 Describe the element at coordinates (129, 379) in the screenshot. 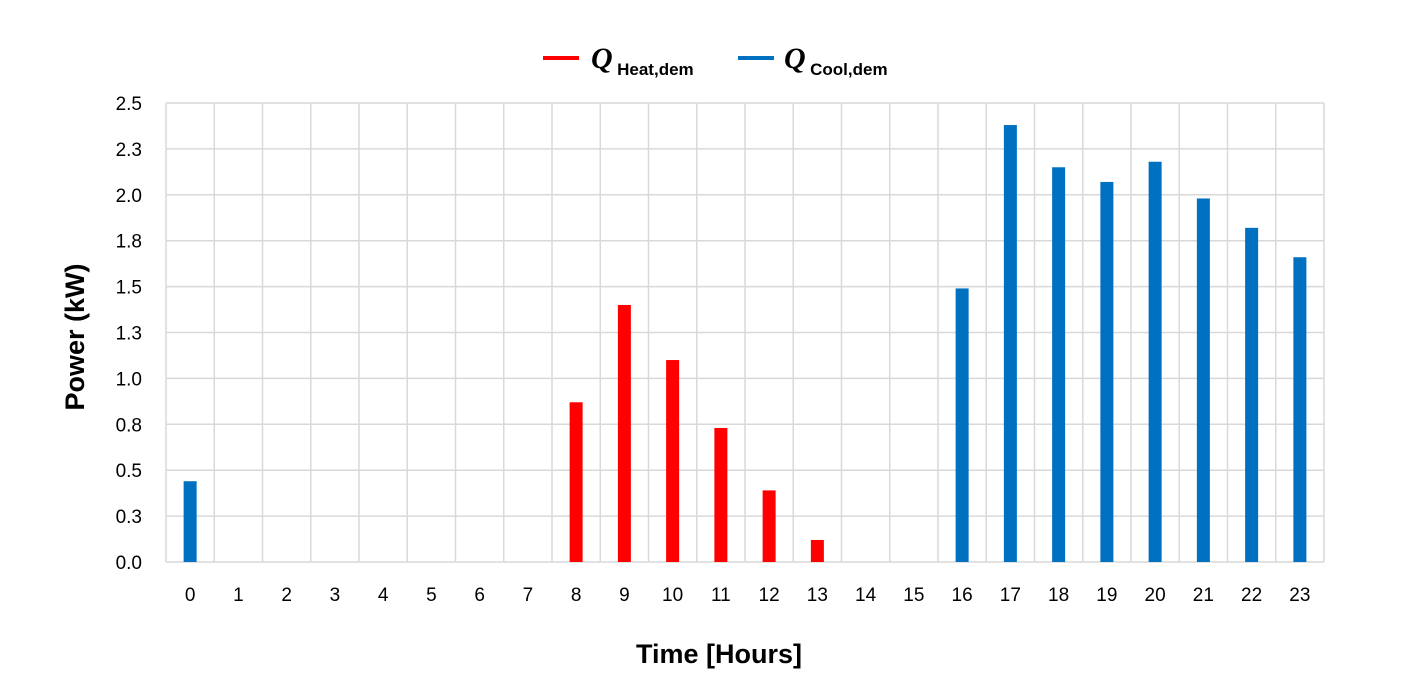

I see `y-tick-label: 1.0` at that location.